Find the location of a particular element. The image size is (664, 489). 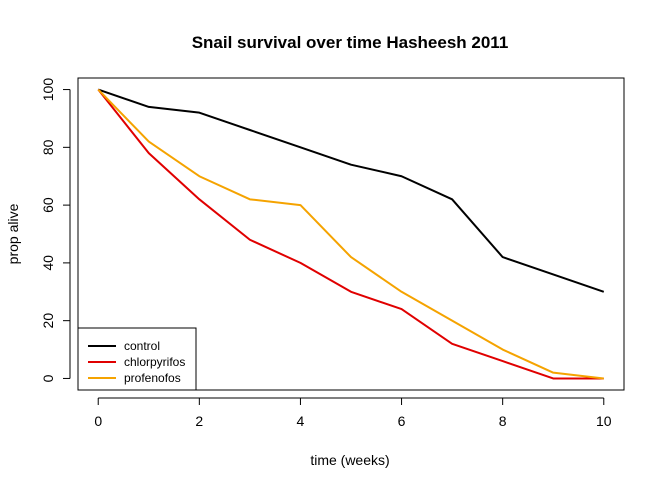

x-tick-label: 8 is located at coordinates (503, 421).